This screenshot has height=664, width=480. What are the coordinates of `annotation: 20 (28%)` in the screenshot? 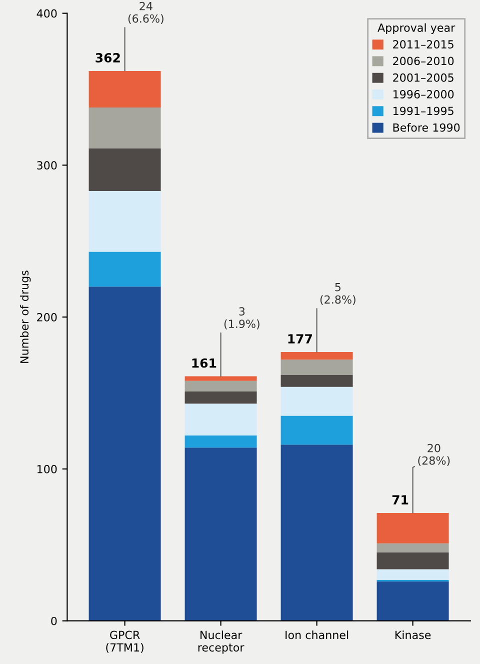 It's located at (434, 455).